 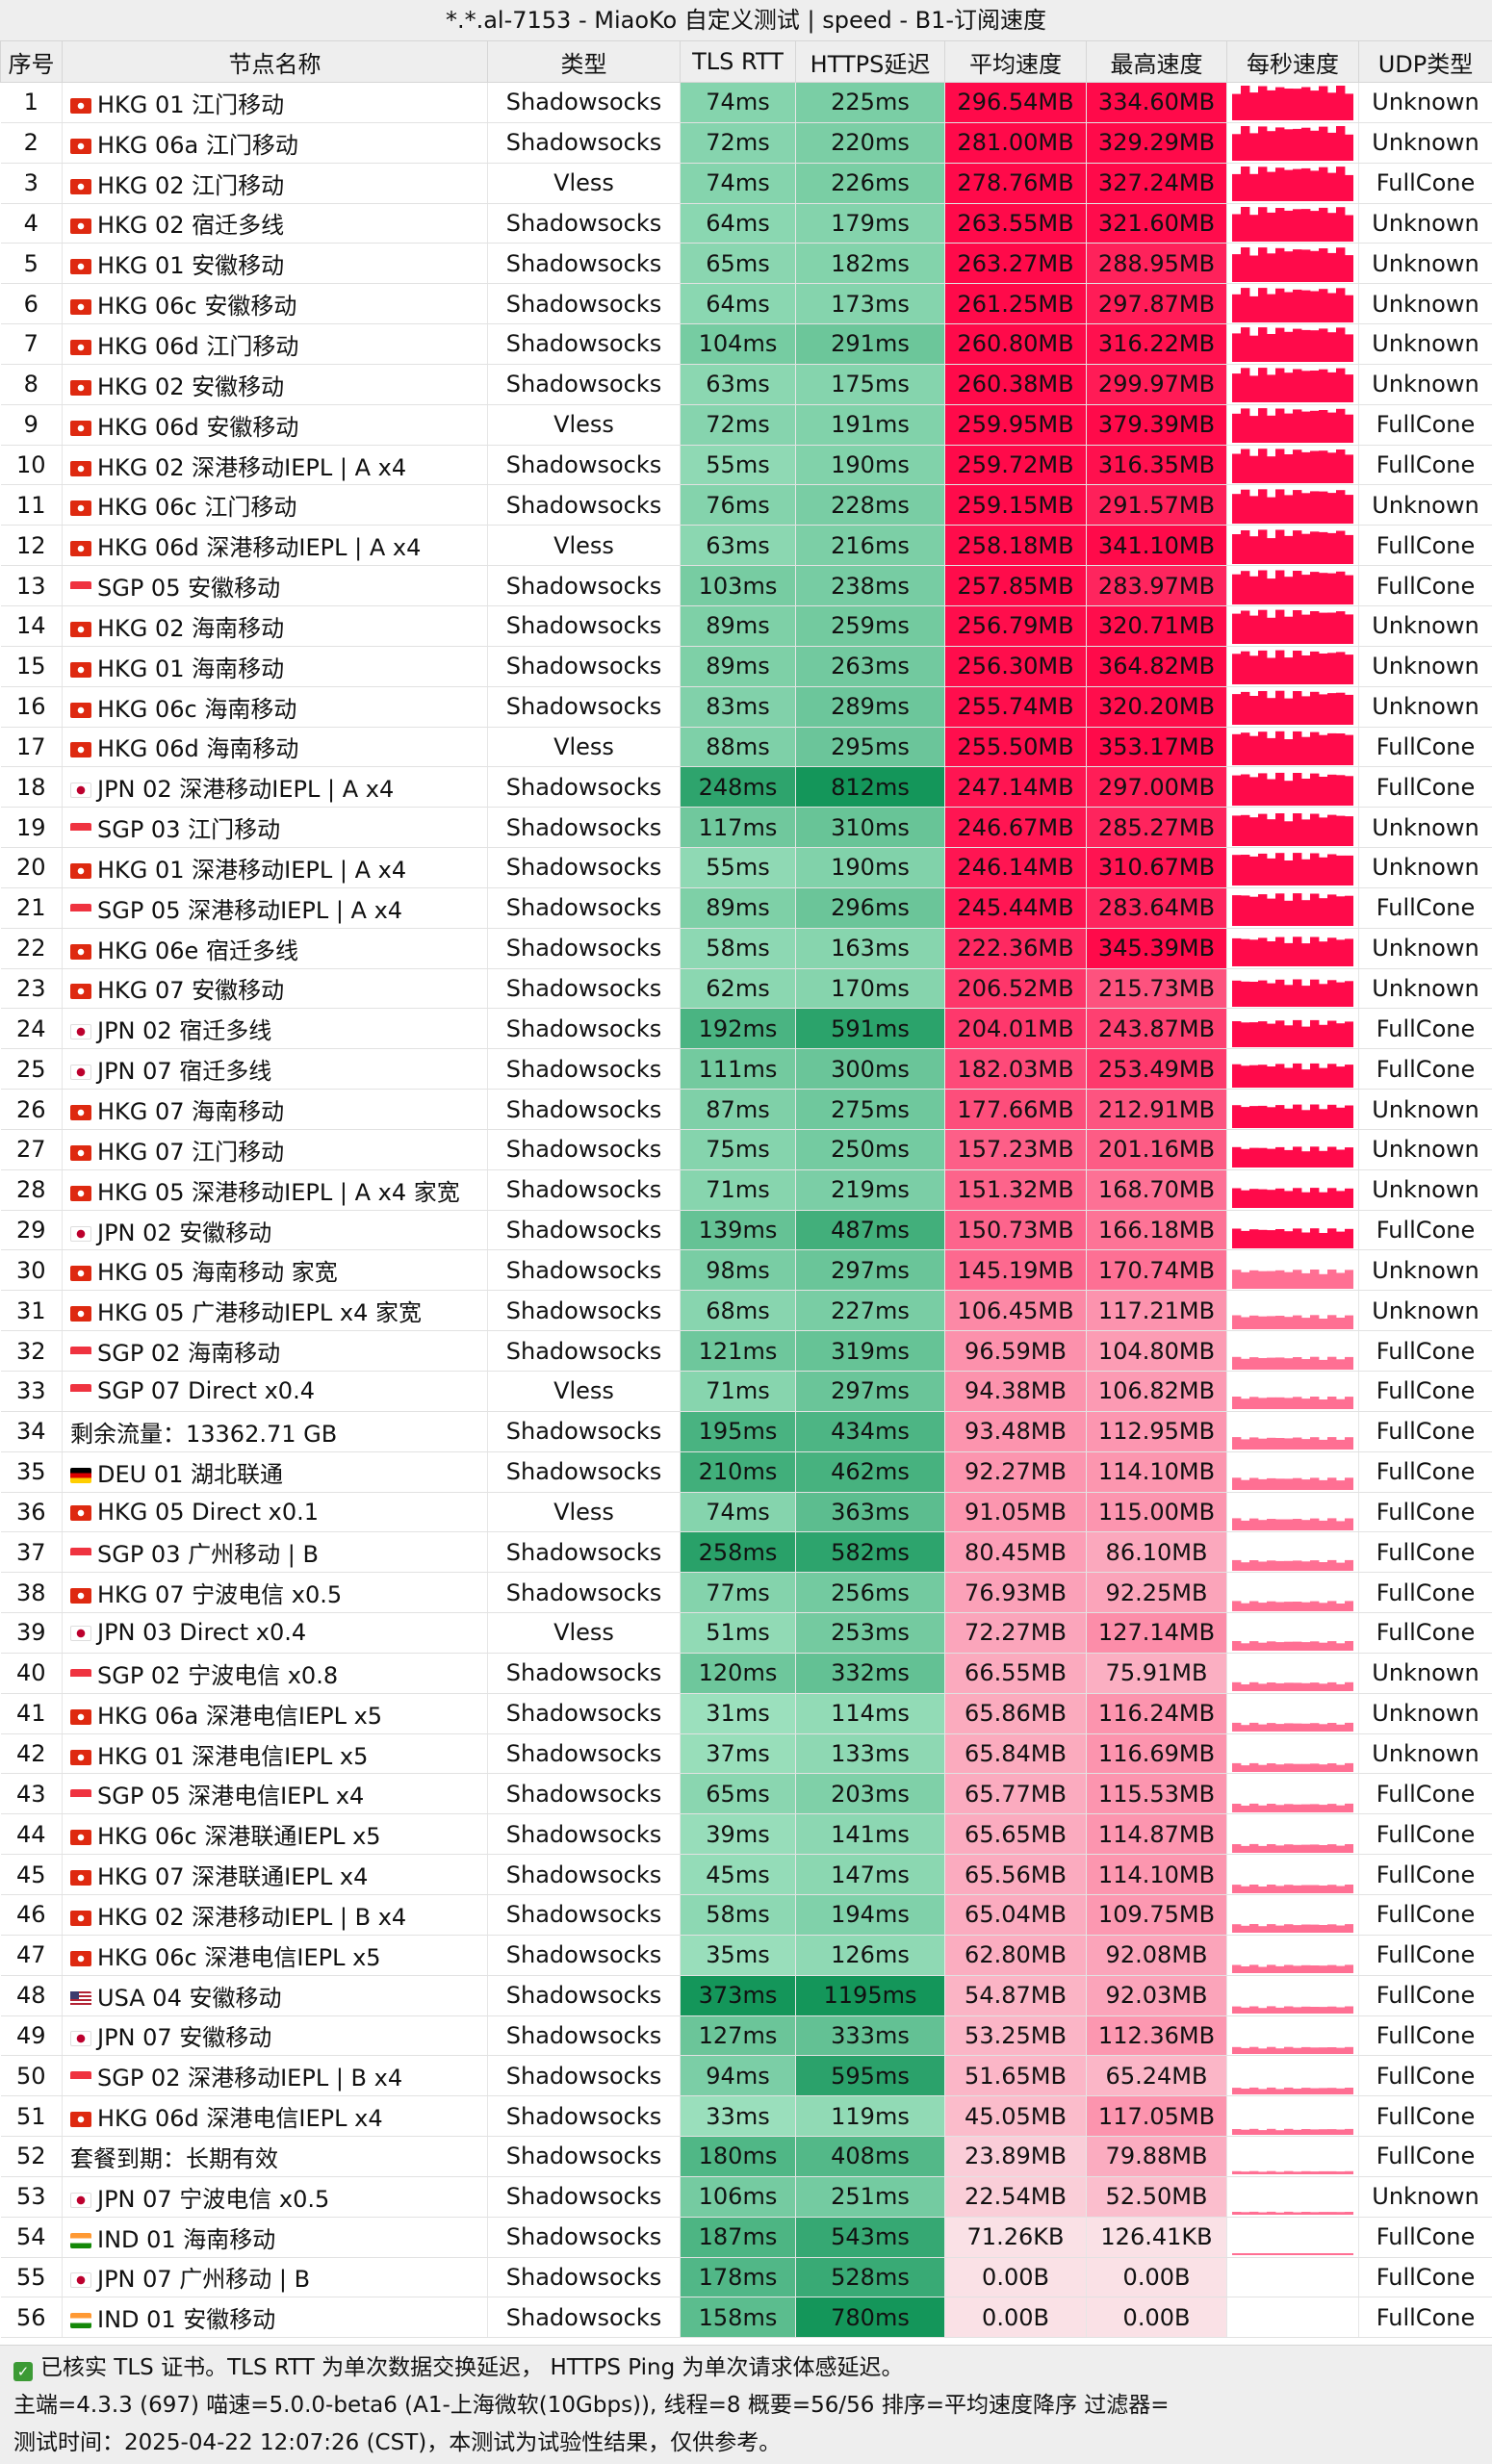 I want to click on node-name-cell: SGP 02 深港移动IEPL | B x4, so click(x=275, y=2076).